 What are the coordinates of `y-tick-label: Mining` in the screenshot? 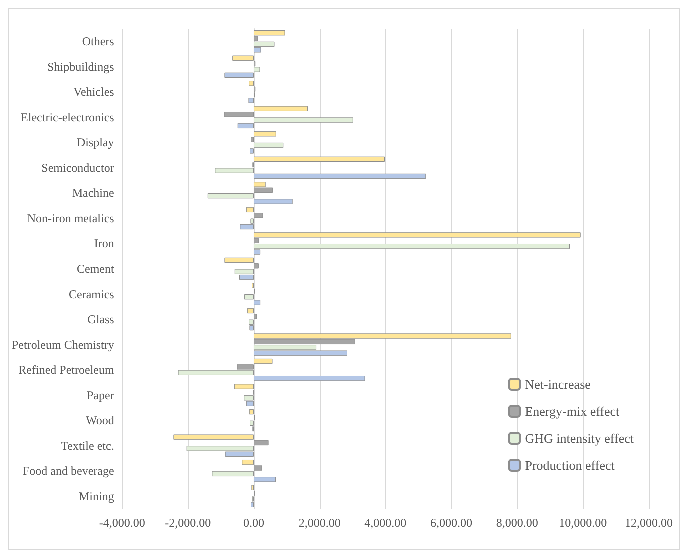 It's located at (96, 496).